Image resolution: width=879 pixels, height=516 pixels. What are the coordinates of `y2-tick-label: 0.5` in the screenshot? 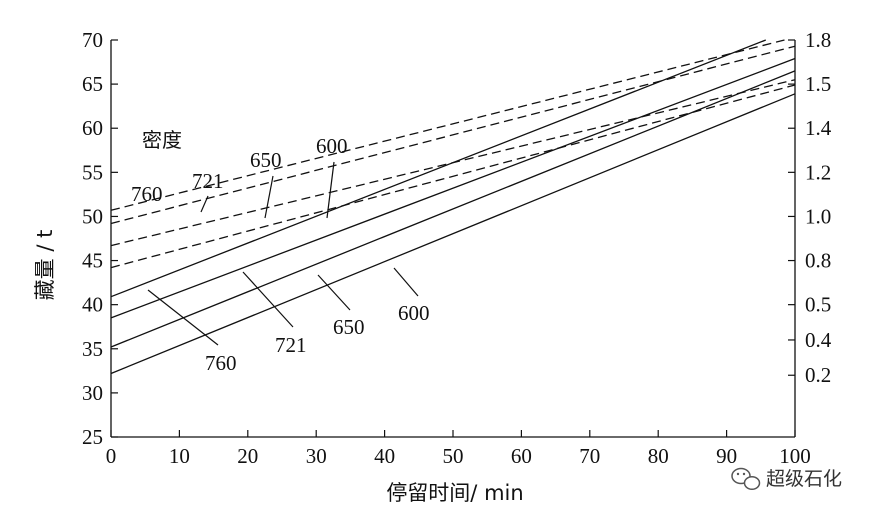 It's located at (818, 305).